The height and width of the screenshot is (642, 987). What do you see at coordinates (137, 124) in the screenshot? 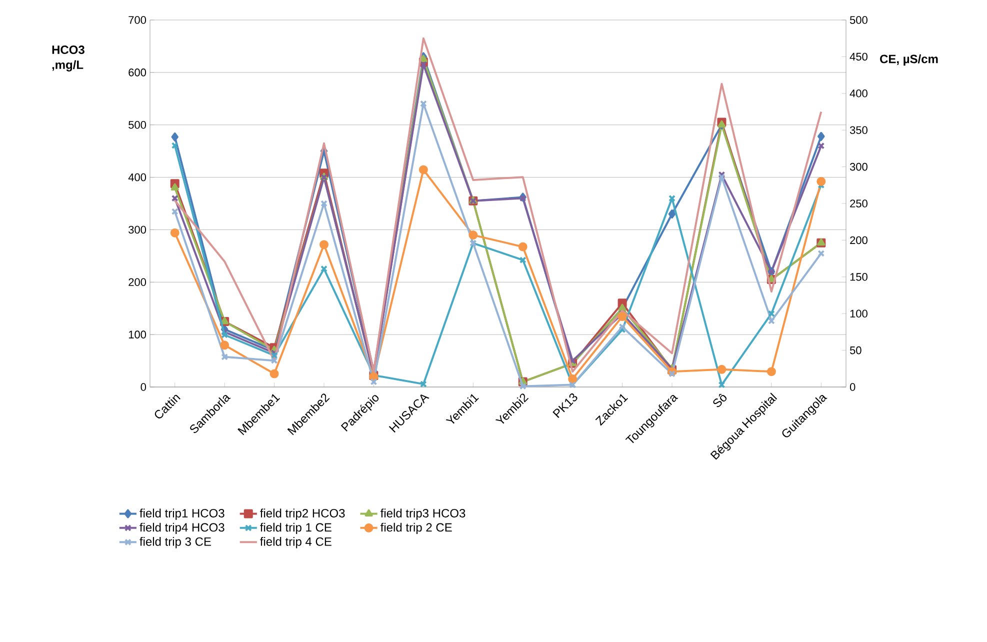
I see `y-tick-label: 500` at bounding box center [137, 124].